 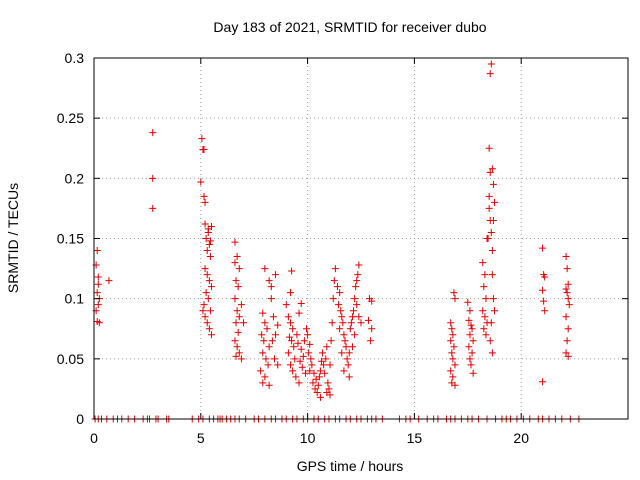 What do you see at coordinates (201, 438) in the screenshot?
I see `x-tick-label: 5` at bounding box center [201, 438].